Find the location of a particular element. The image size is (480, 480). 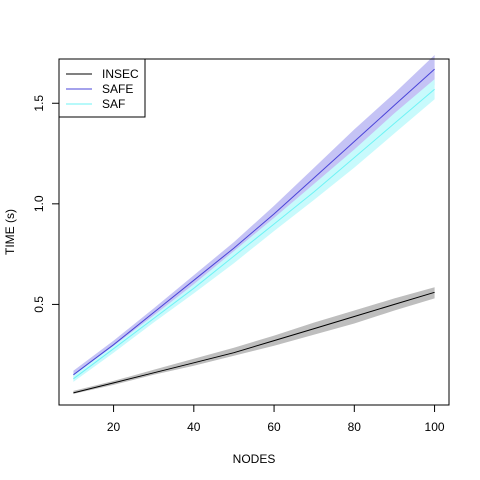

x-tick-label: 100 is located at coordinates (435, 427).